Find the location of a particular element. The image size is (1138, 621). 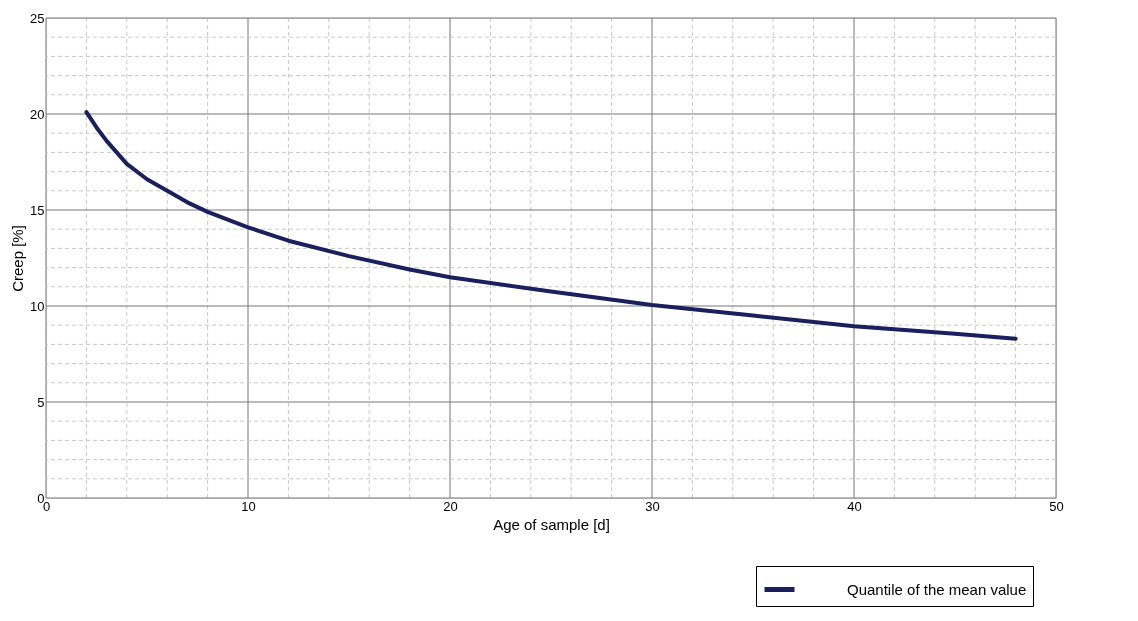

y-tick-label: 10 is located at coordinates (37, 306).